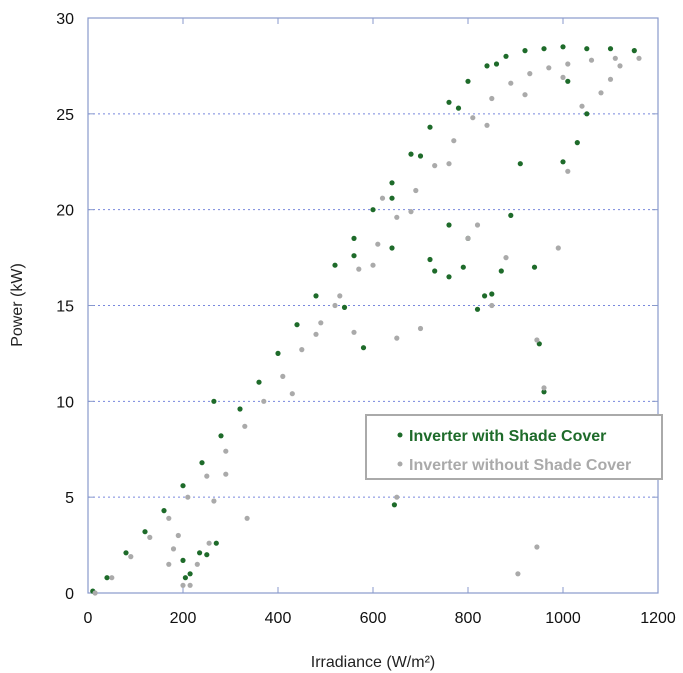 The image size is (683, 673). I want to click on x-tick-label: 800, so click(468, 618).